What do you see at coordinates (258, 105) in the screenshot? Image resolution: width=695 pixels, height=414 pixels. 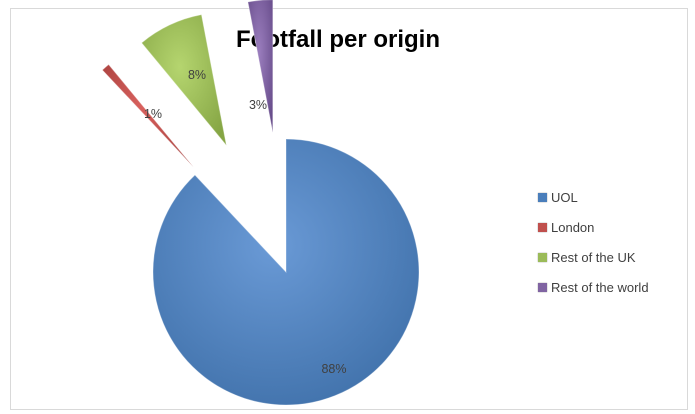 I see `data-label: 3%` at bounding box center [258, 105].